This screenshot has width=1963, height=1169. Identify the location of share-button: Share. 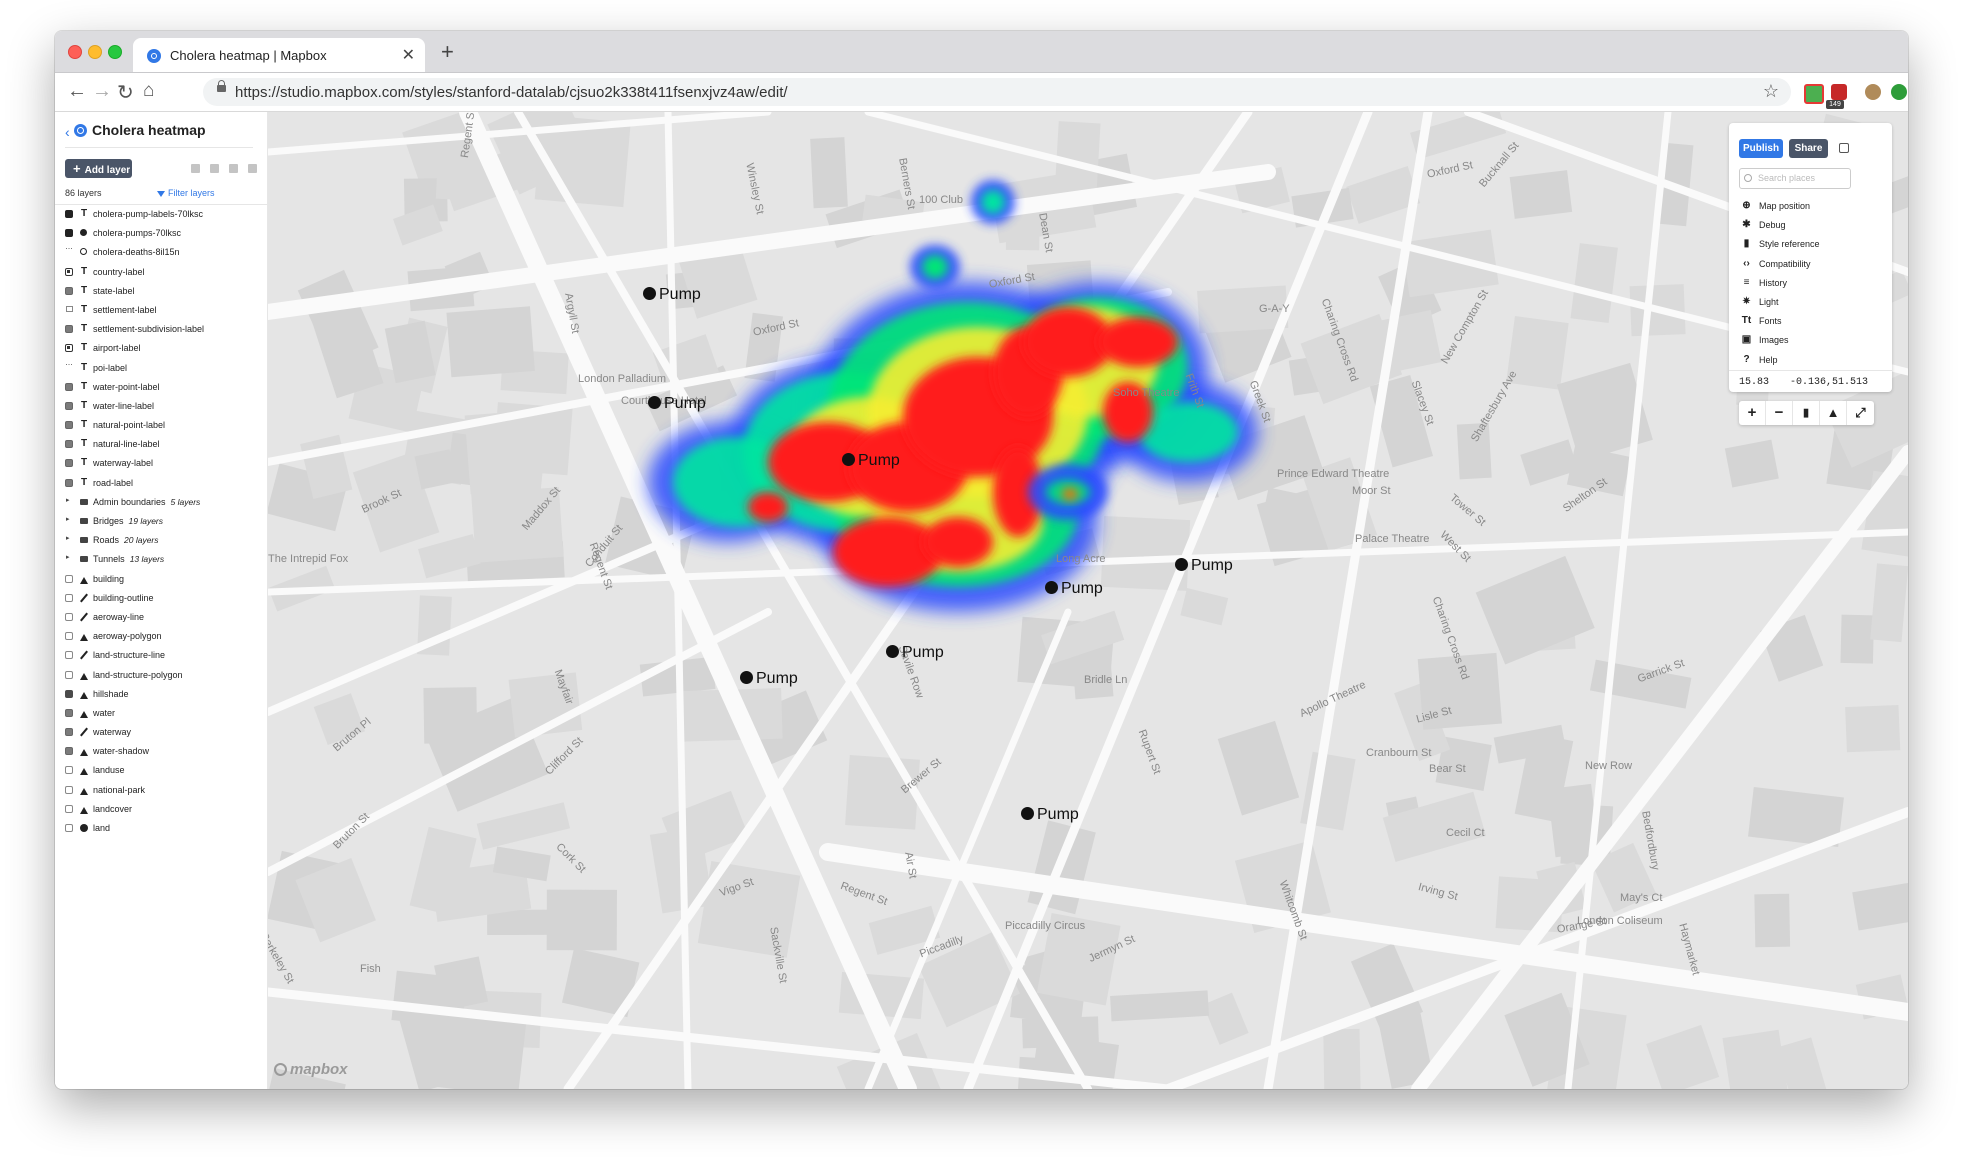
(1808, 148).